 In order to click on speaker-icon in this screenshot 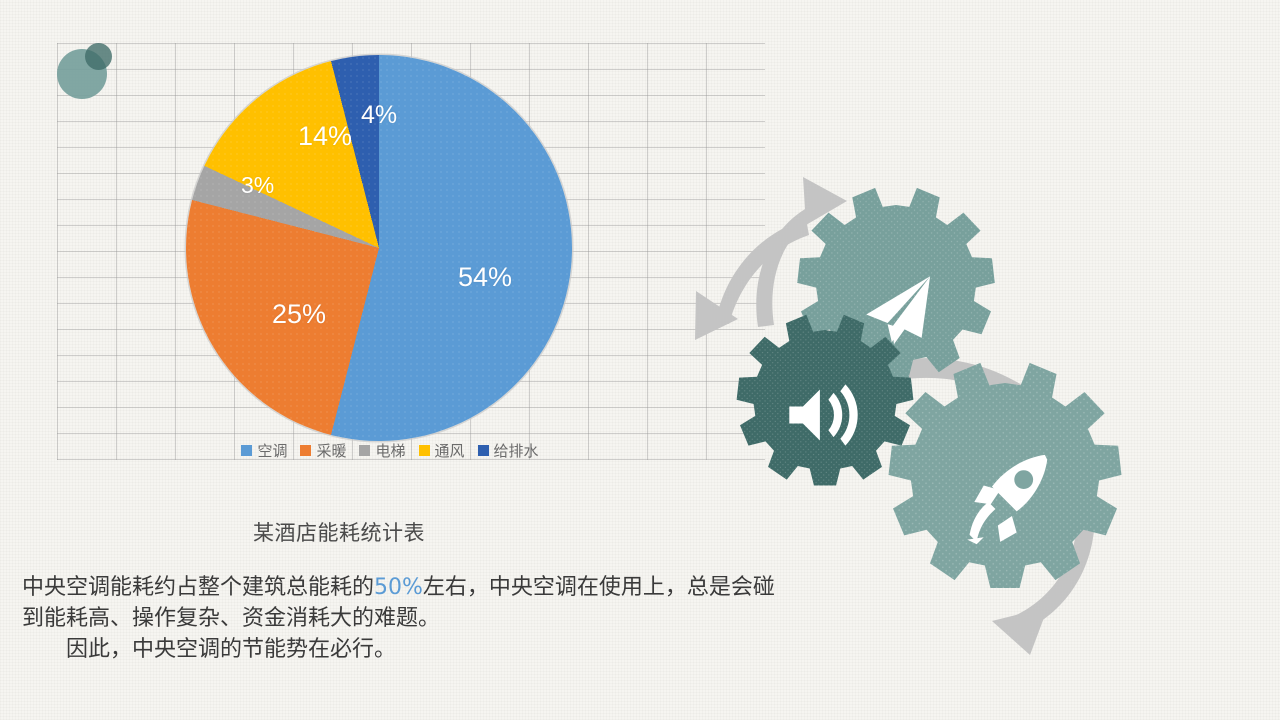, I will do `click(823, 415)`.